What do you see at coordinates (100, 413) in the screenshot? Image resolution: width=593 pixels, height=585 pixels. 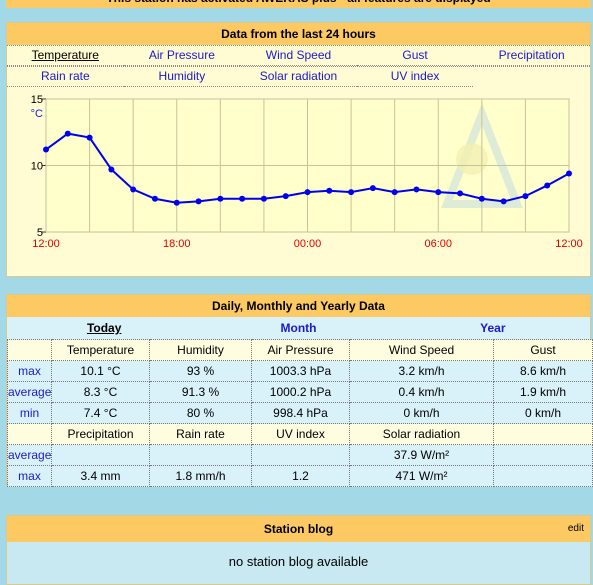 I see `cell: 7.4 °C` at bounding box center [100, 413].